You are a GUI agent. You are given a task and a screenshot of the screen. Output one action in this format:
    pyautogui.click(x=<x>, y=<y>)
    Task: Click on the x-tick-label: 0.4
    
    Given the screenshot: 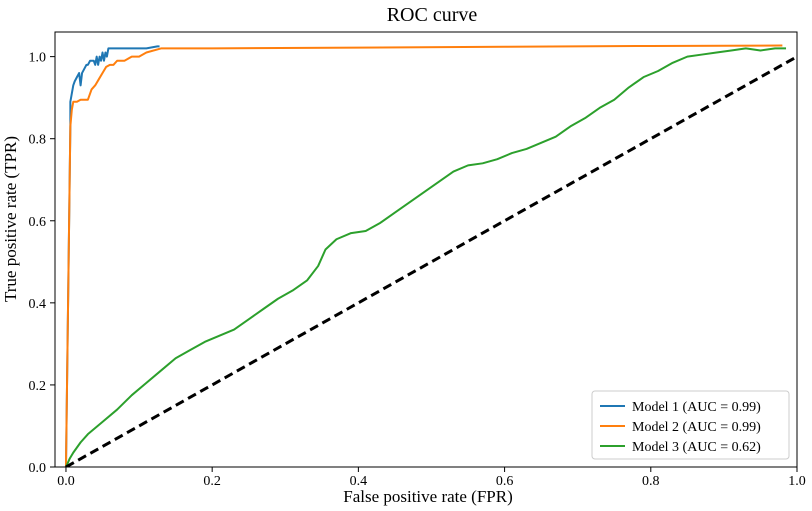 What is the action you would take?
    pyautogui.click(x=359, y=481)
    